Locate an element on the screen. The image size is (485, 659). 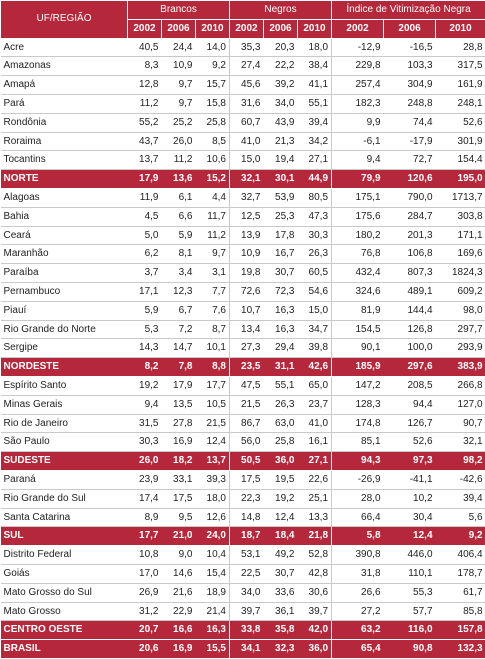
value-cell: 297,6 is located at coordinates (410, 367).